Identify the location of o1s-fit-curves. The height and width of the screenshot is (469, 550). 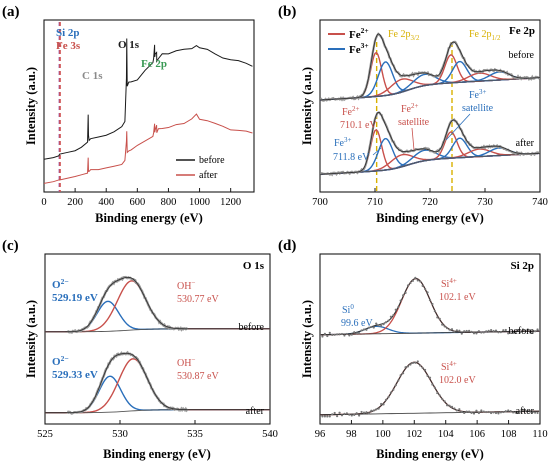
(157, 345).